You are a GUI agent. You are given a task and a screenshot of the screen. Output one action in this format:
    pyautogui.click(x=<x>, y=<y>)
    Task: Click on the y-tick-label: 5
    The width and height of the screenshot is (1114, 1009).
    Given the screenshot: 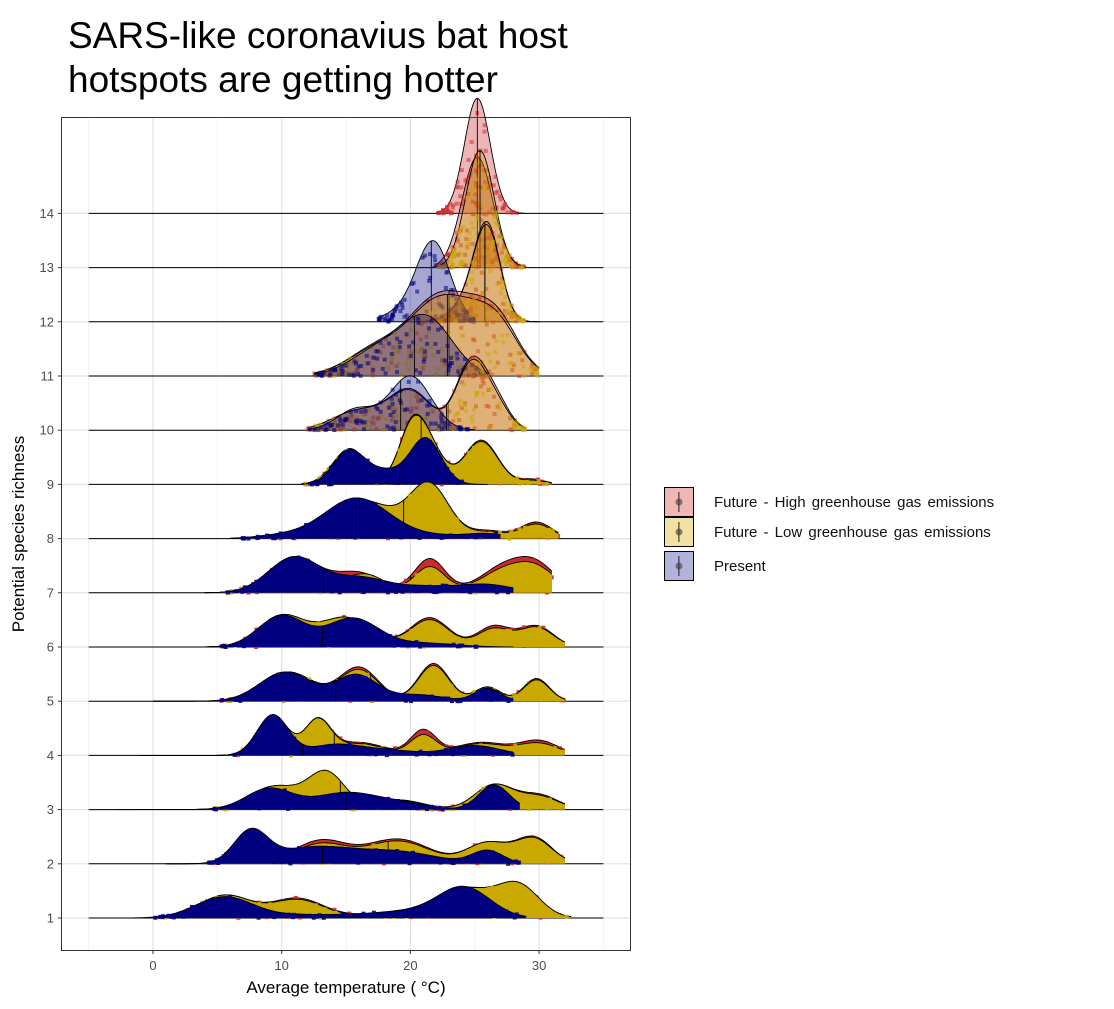 What is the action you would take?
    pyautogui.click(x=50, y=701)
    